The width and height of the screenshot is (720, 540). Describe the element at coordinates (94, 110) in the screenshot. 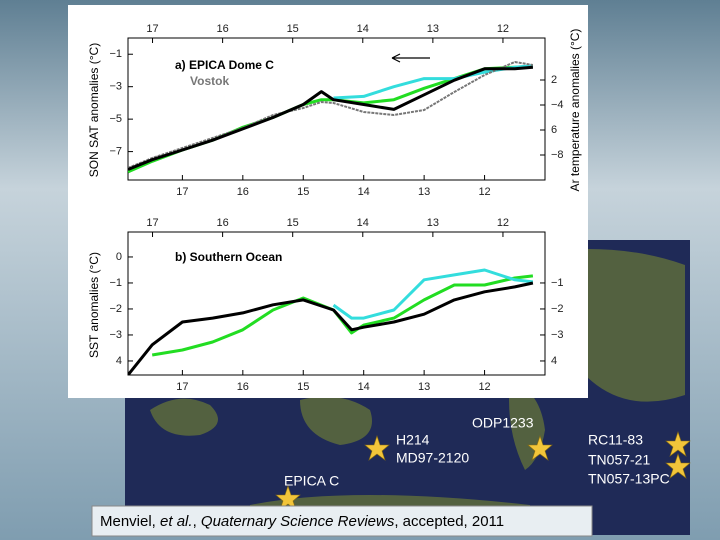

I see `y-axis-label: SON SAT anomalies (°C)` at that location.